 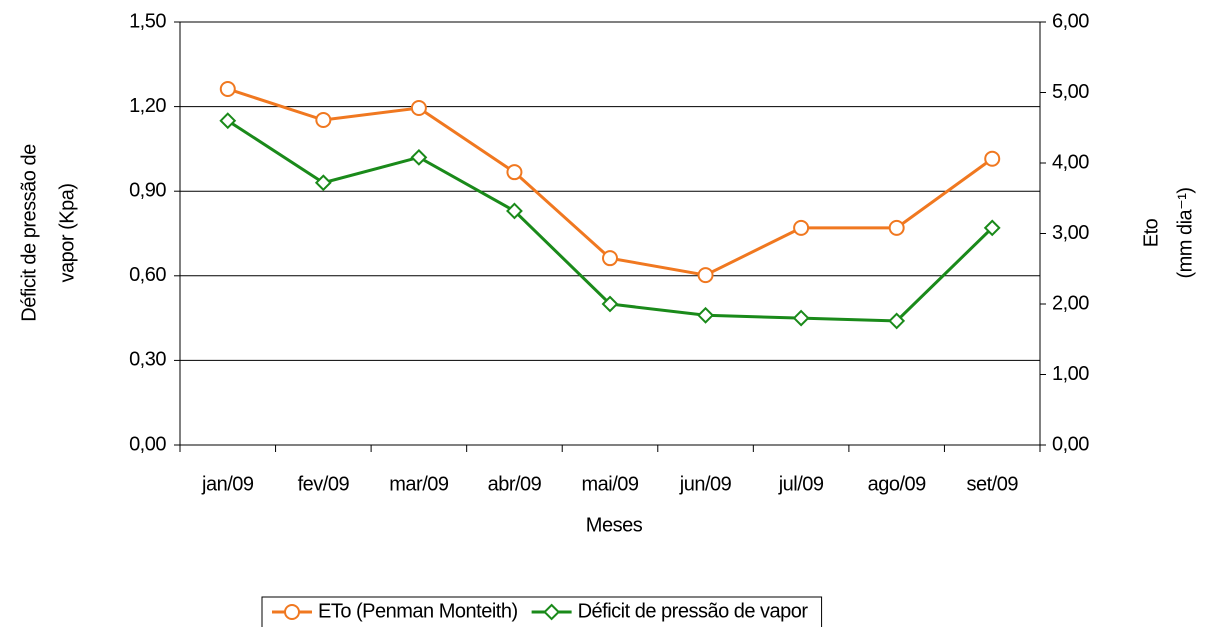 What do you see at coordinates (1070, 162) in the screenshot?
I see `y2-tick-label: 4,00` at bounding box center [1070, 162].